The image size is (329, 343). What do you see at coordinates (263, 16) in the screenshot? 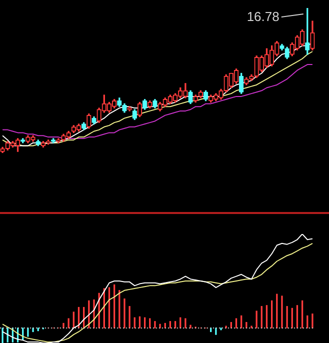
I see `annotation: 16.78` at bounding box center [263, 16].